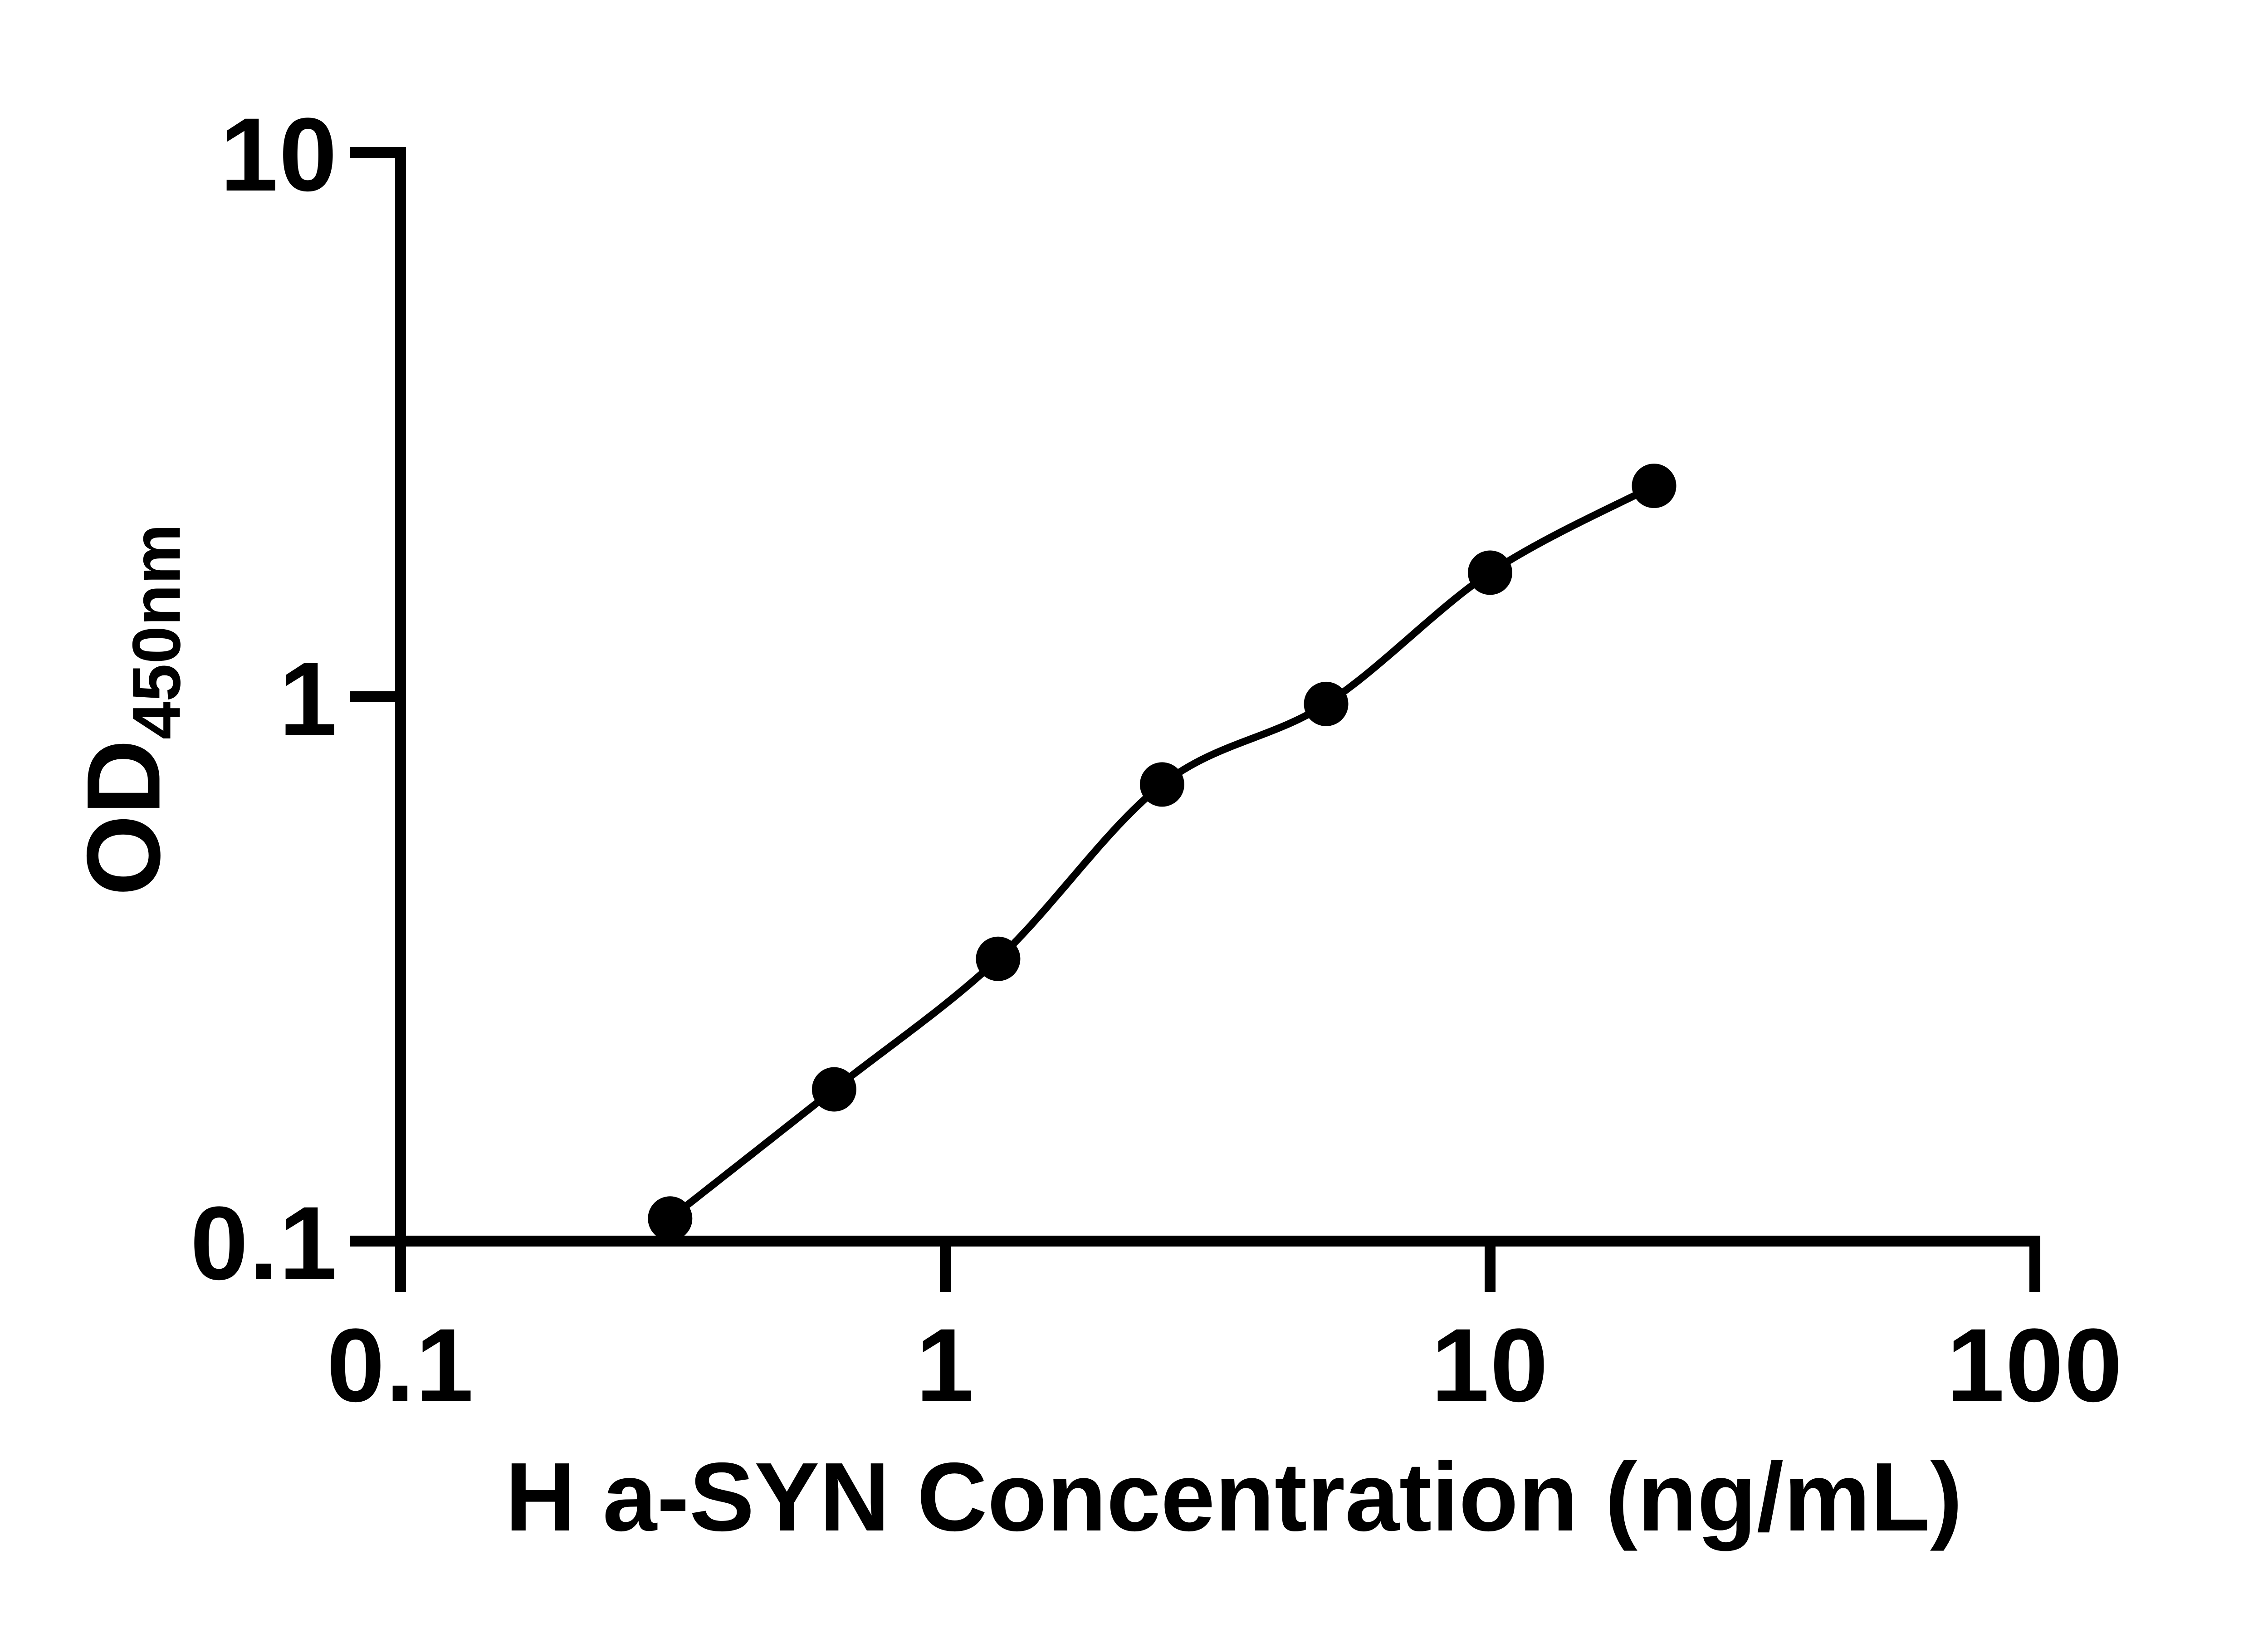  What do you see at coordinates (1218, 1241) in the screenshot?
I see `x-axis-line` at bounding box center [1218, 1241].